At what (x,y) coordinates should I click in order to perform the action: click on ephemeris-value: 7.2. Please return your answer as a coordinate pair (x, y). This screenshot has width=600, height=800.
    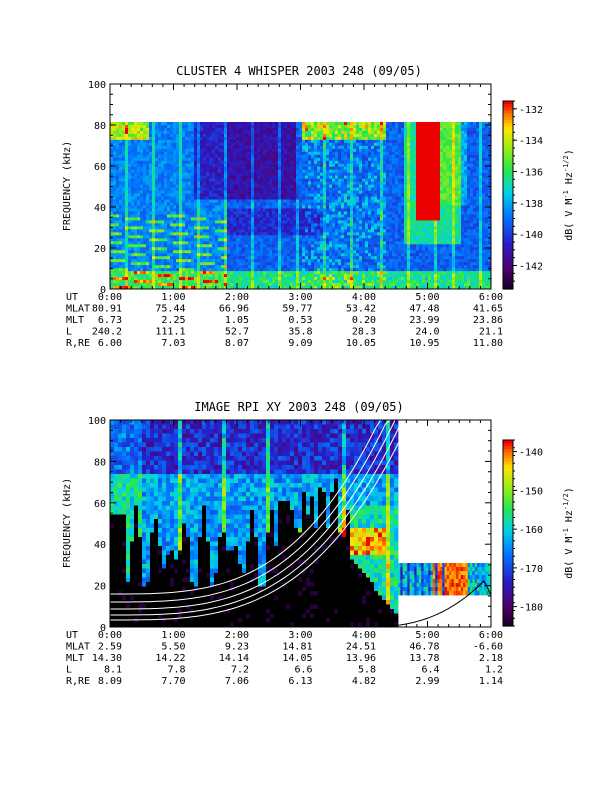
    Looking at the image, I should click on (240, 670).